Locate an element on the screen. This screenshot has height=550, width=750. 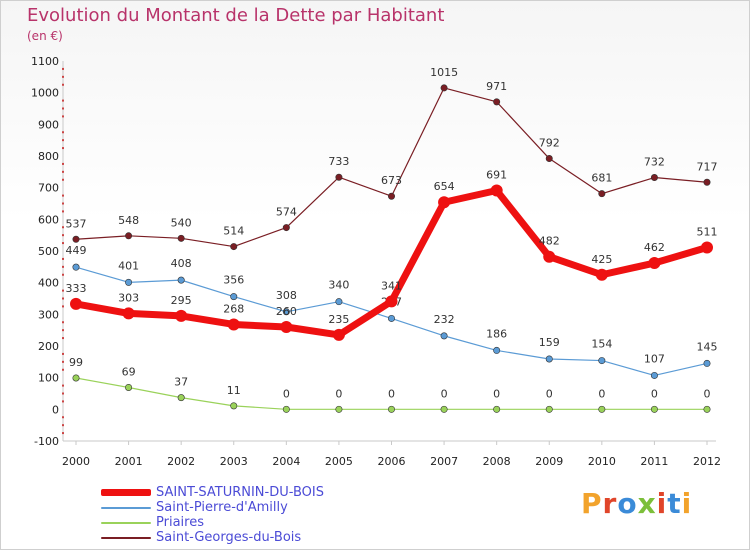
x-tick-label: 2011 is located at coordinates (654, 461).